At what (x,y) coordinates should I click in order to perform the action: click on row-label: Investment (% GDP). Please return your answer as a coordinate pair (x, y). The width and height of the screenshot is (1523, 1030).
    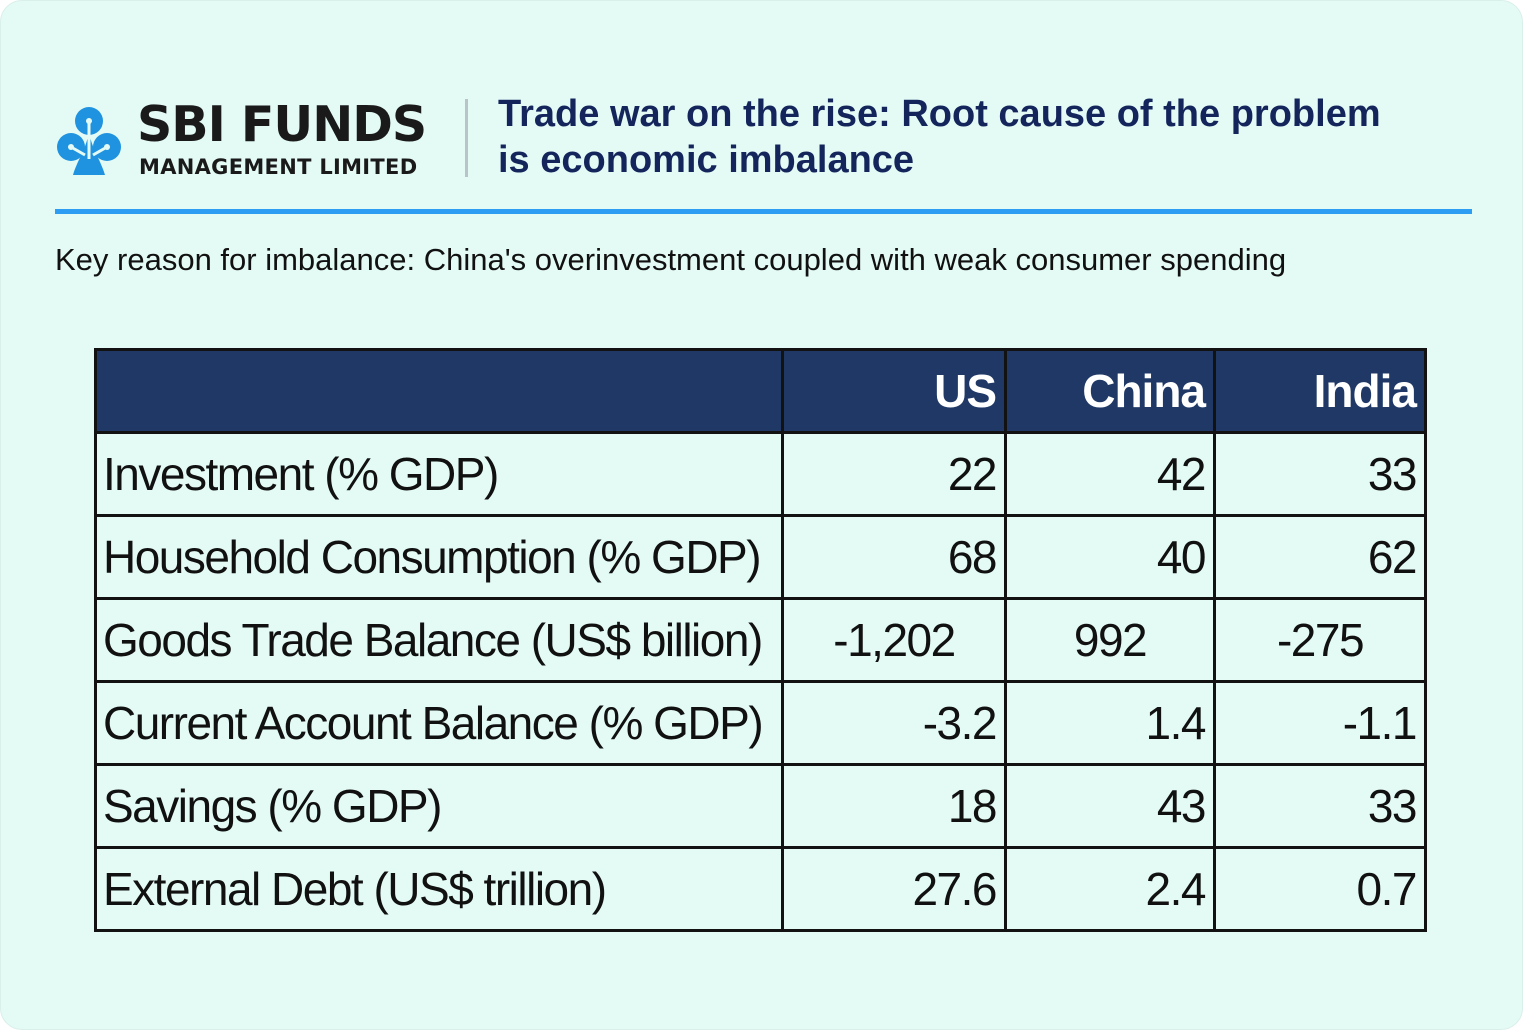
    Looking at the image, I should click on (439, 474).